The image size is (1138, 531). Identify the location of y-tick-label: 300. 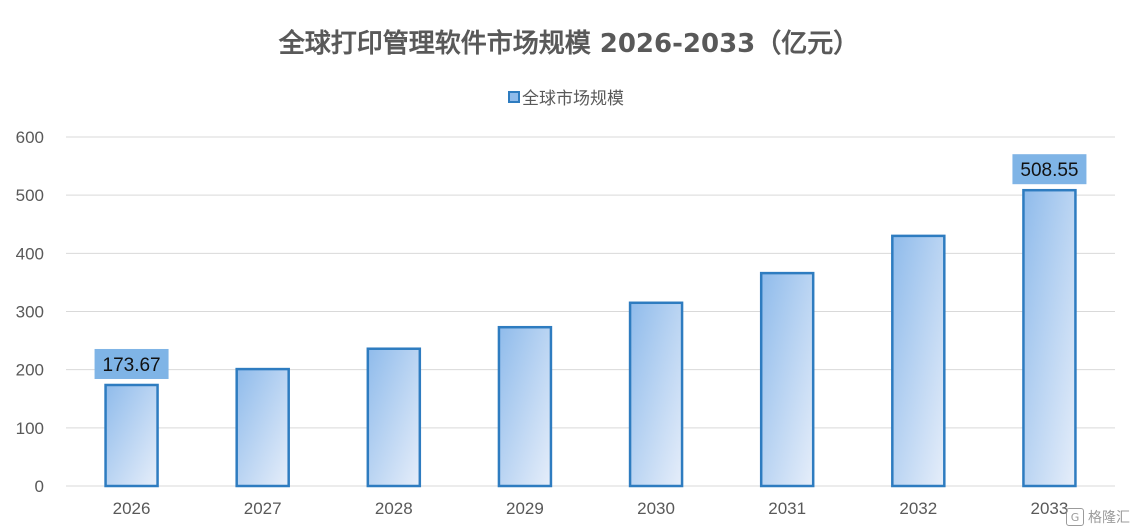
(30, 312).